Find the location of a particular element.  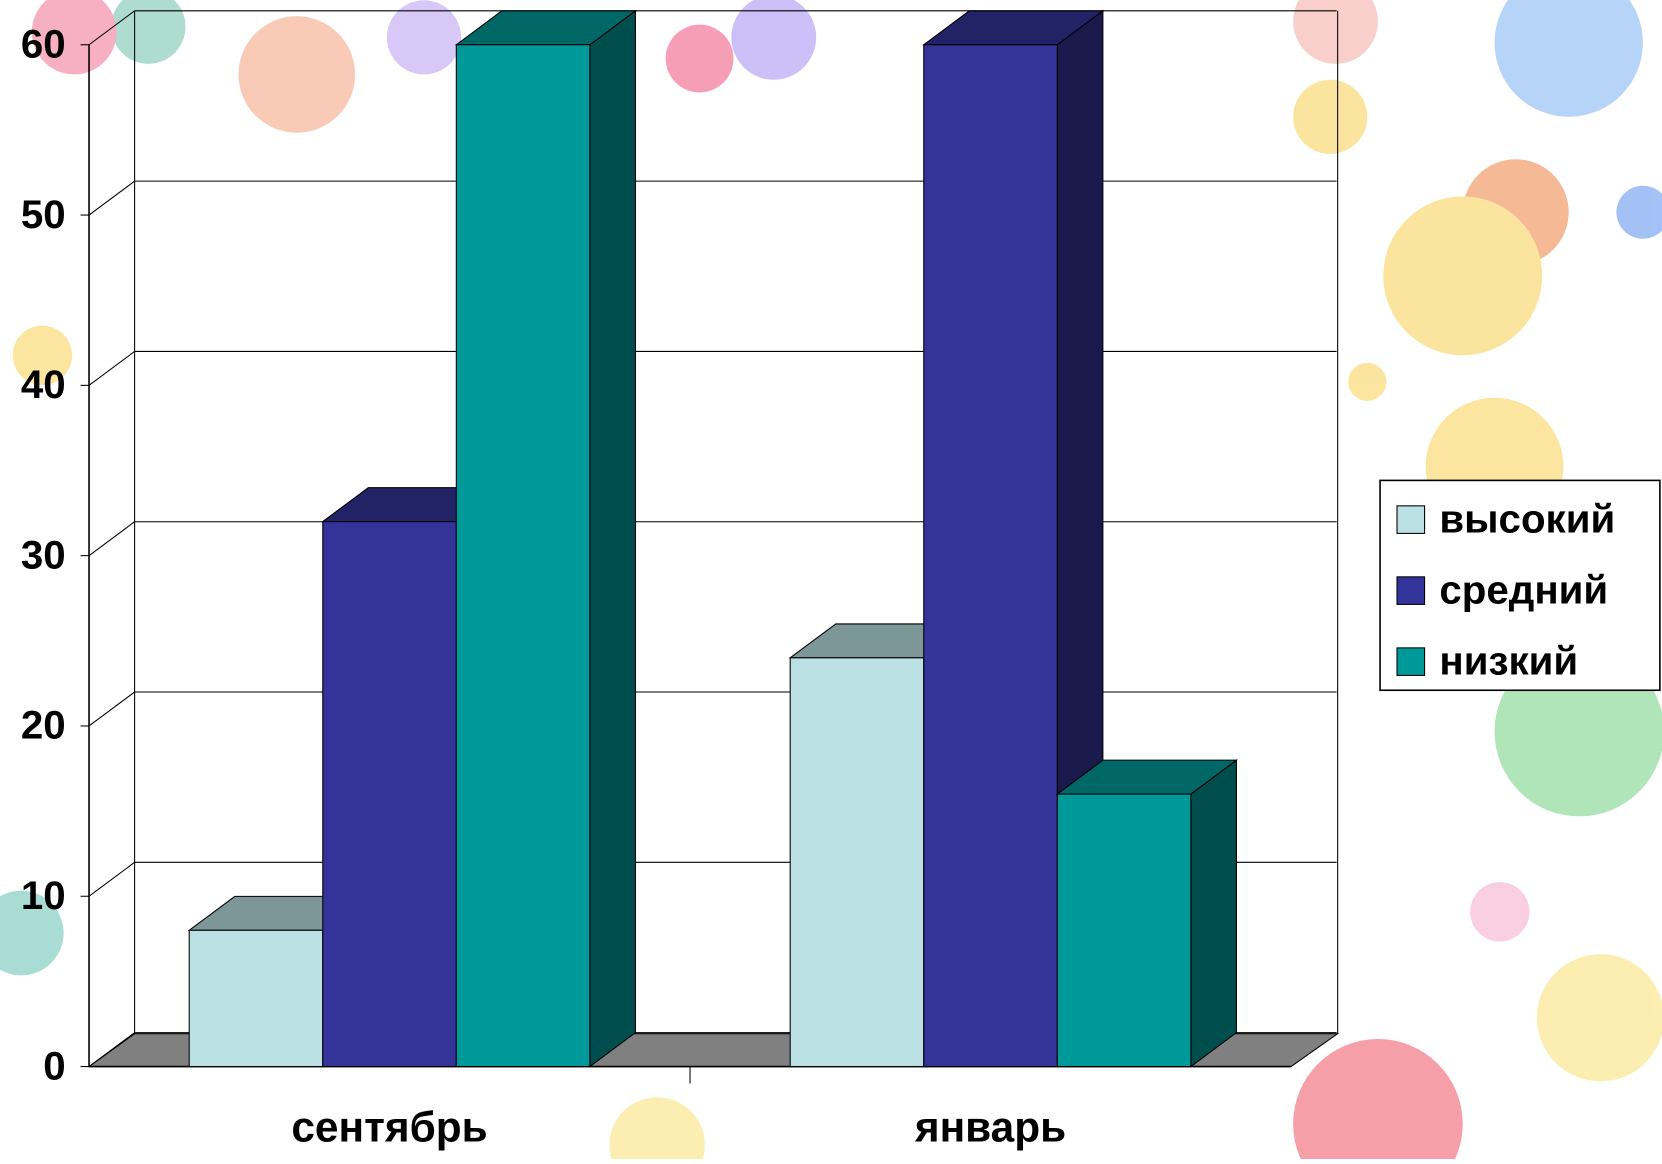

y-tick-label: 0 is located at coordinates (54, 1065).